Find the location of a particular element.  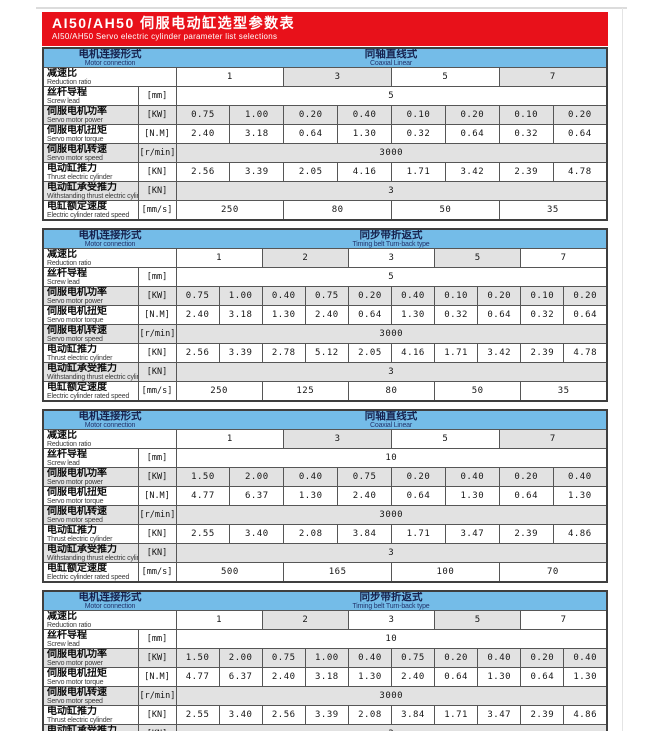

screw-lead-label: 丝杆导程 Screw lead is located at coordinates (90, 639).